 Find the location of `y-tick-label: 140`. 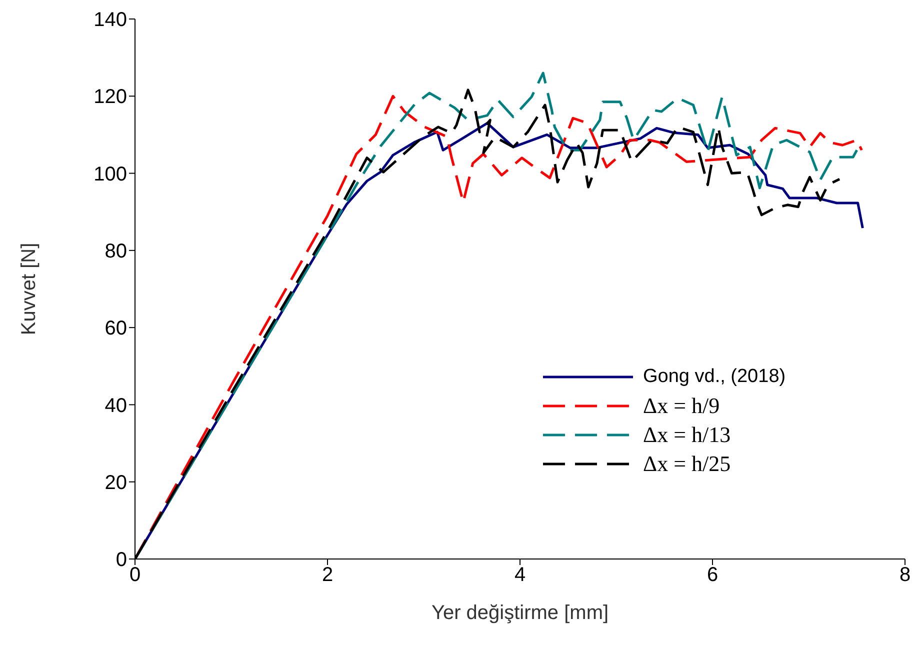

y-tick-label: 140 is located at coordinates (110, 20).